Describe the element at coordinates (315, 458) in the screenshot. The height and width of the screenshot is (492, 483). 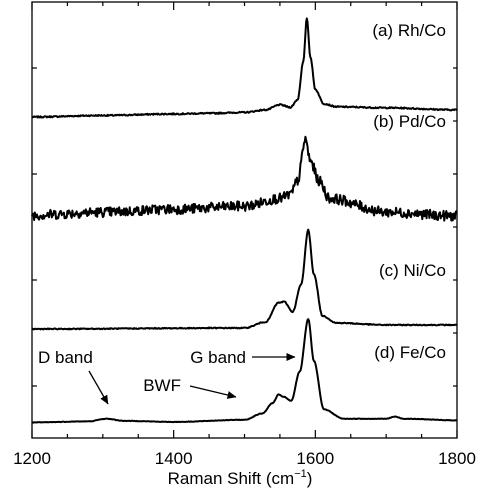
I see `x-tick-label: 1600` at that location.